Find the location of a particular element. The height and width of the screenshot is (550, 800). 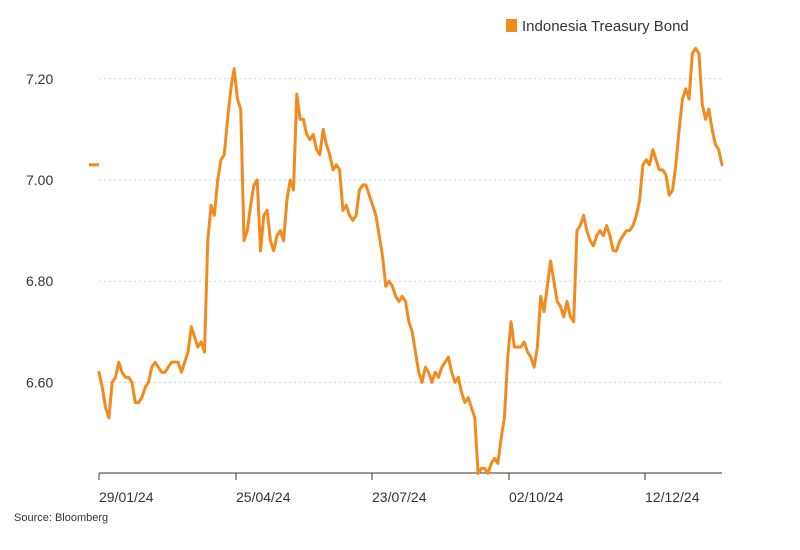

y-tick-label: 7.00 is located at coordinates (39, 180).